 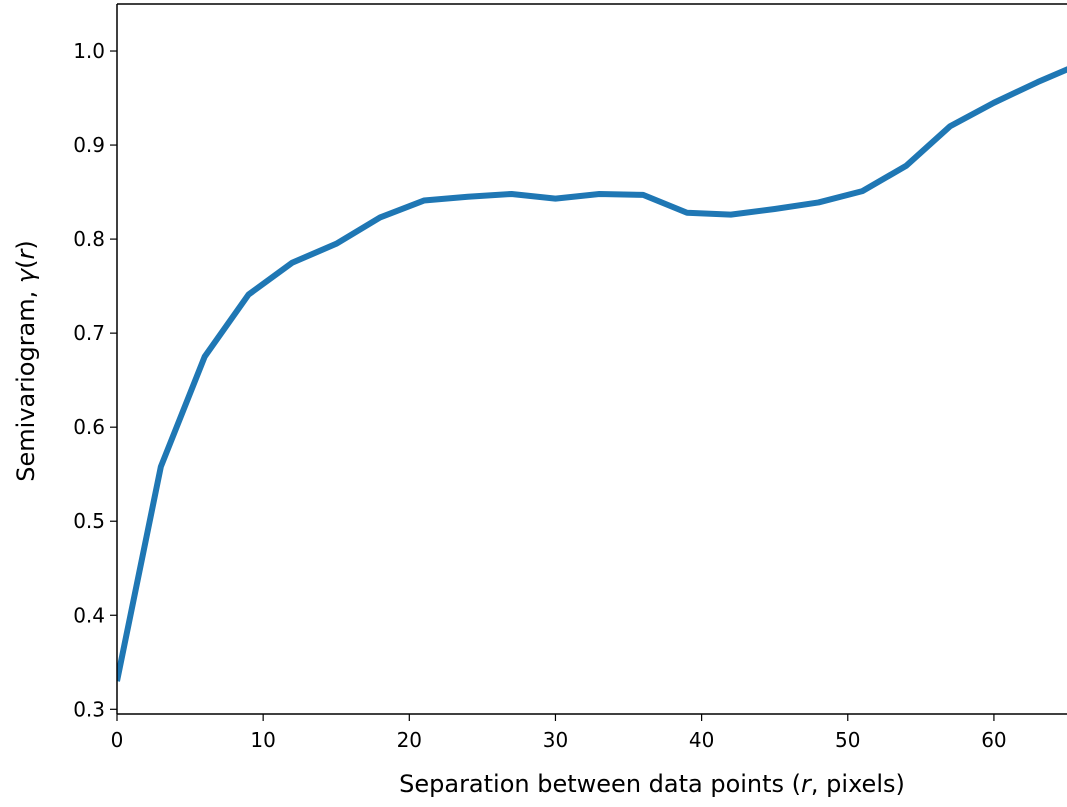 I want to click on y-axis-label: Semivariogram, γ(r), so click(x=26, y=360).